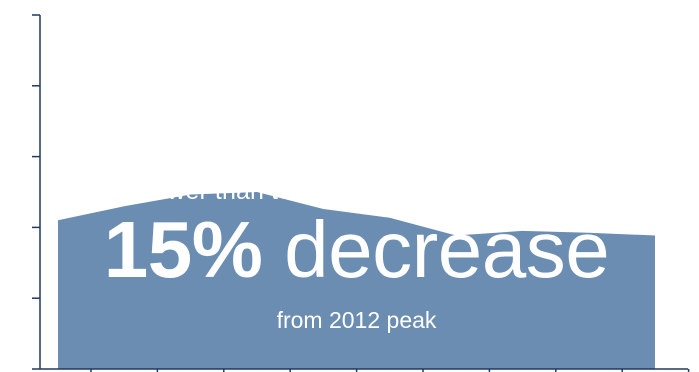 The width and height of the screenshot is (699, 372). What do you see at coordinates (356, 191) in the screenshot?
I see `annotation-line-2: lower than ten years ago but shows a` at bounding box center [356, 191].